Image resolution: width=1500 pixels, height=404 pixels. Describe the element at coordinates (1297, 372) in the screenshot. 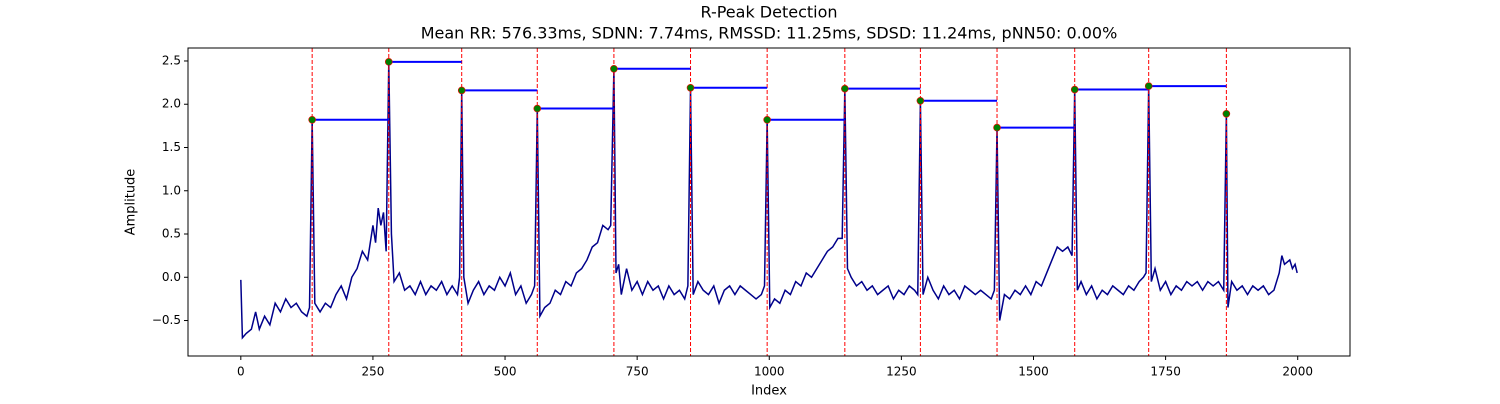

I see `x-tick-label: 2000` at that location.